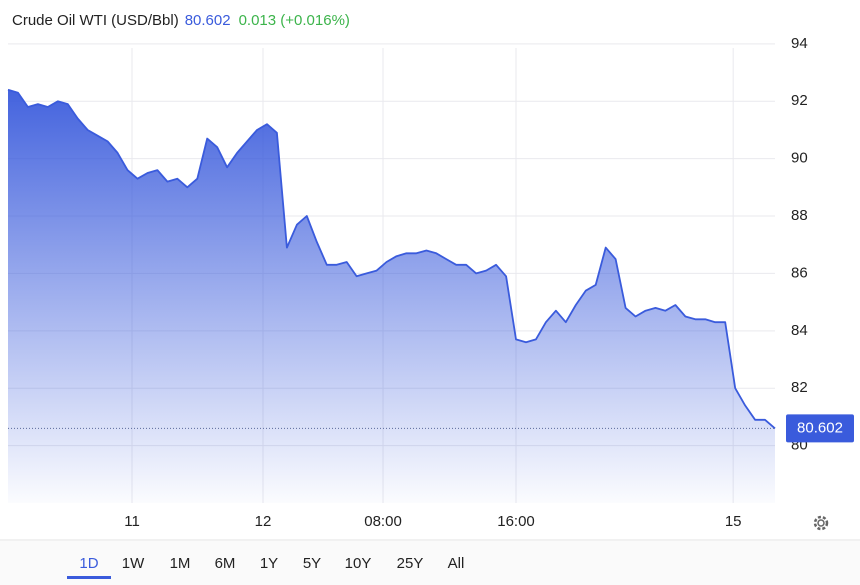 The image size is (860, 585). What do you see at coordinates (410, 563) in the screenshot?
I see `range-button: 25Y` at bounding box center [410, 563].